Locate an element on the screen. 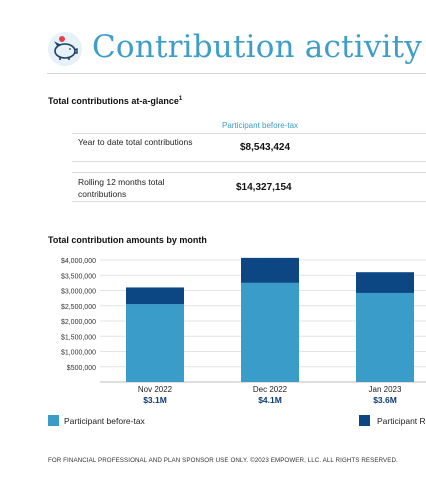 Image resolution: width=426 pixels, height=480 pixels. legend-label-before-tax: Participant before-tax is located at coordinates (104, 421).